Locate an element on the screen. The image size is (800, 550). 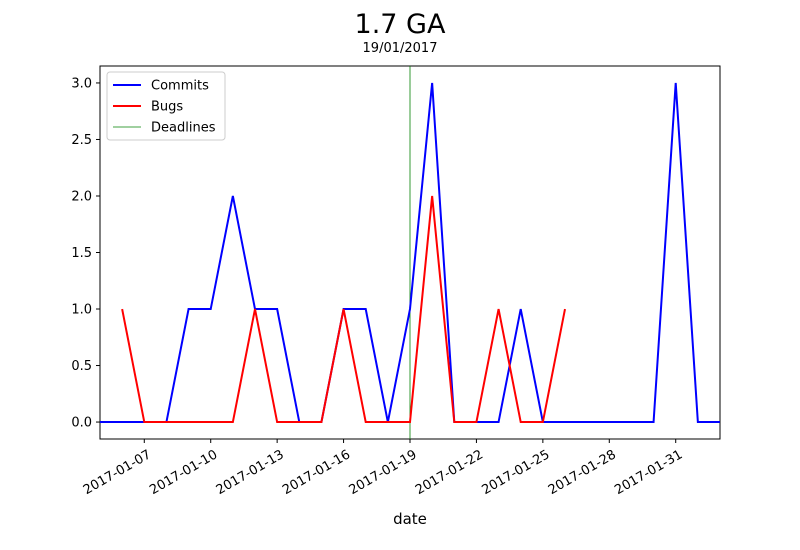
x-axis-label: date is located at coordinates (410, 519).